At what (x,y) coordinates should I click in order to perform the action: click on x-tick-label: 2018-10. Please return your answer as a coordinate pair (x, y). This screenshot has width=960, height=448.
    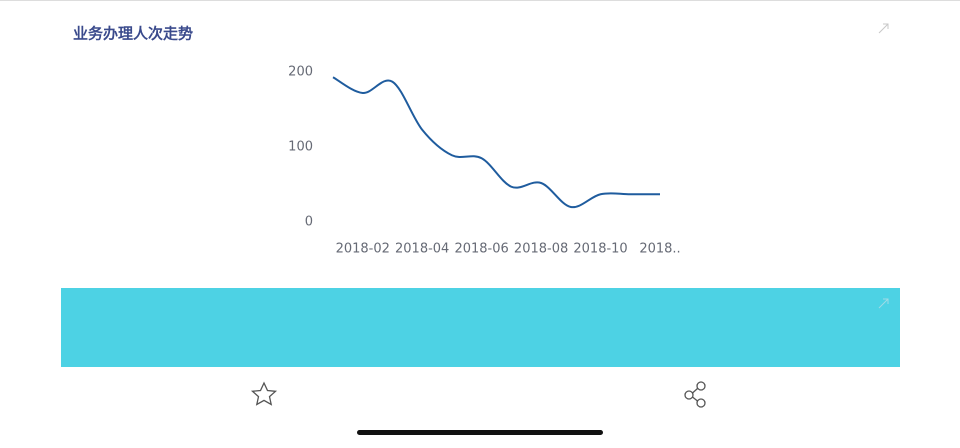
    Looking at the image, I should click on (600, 249).